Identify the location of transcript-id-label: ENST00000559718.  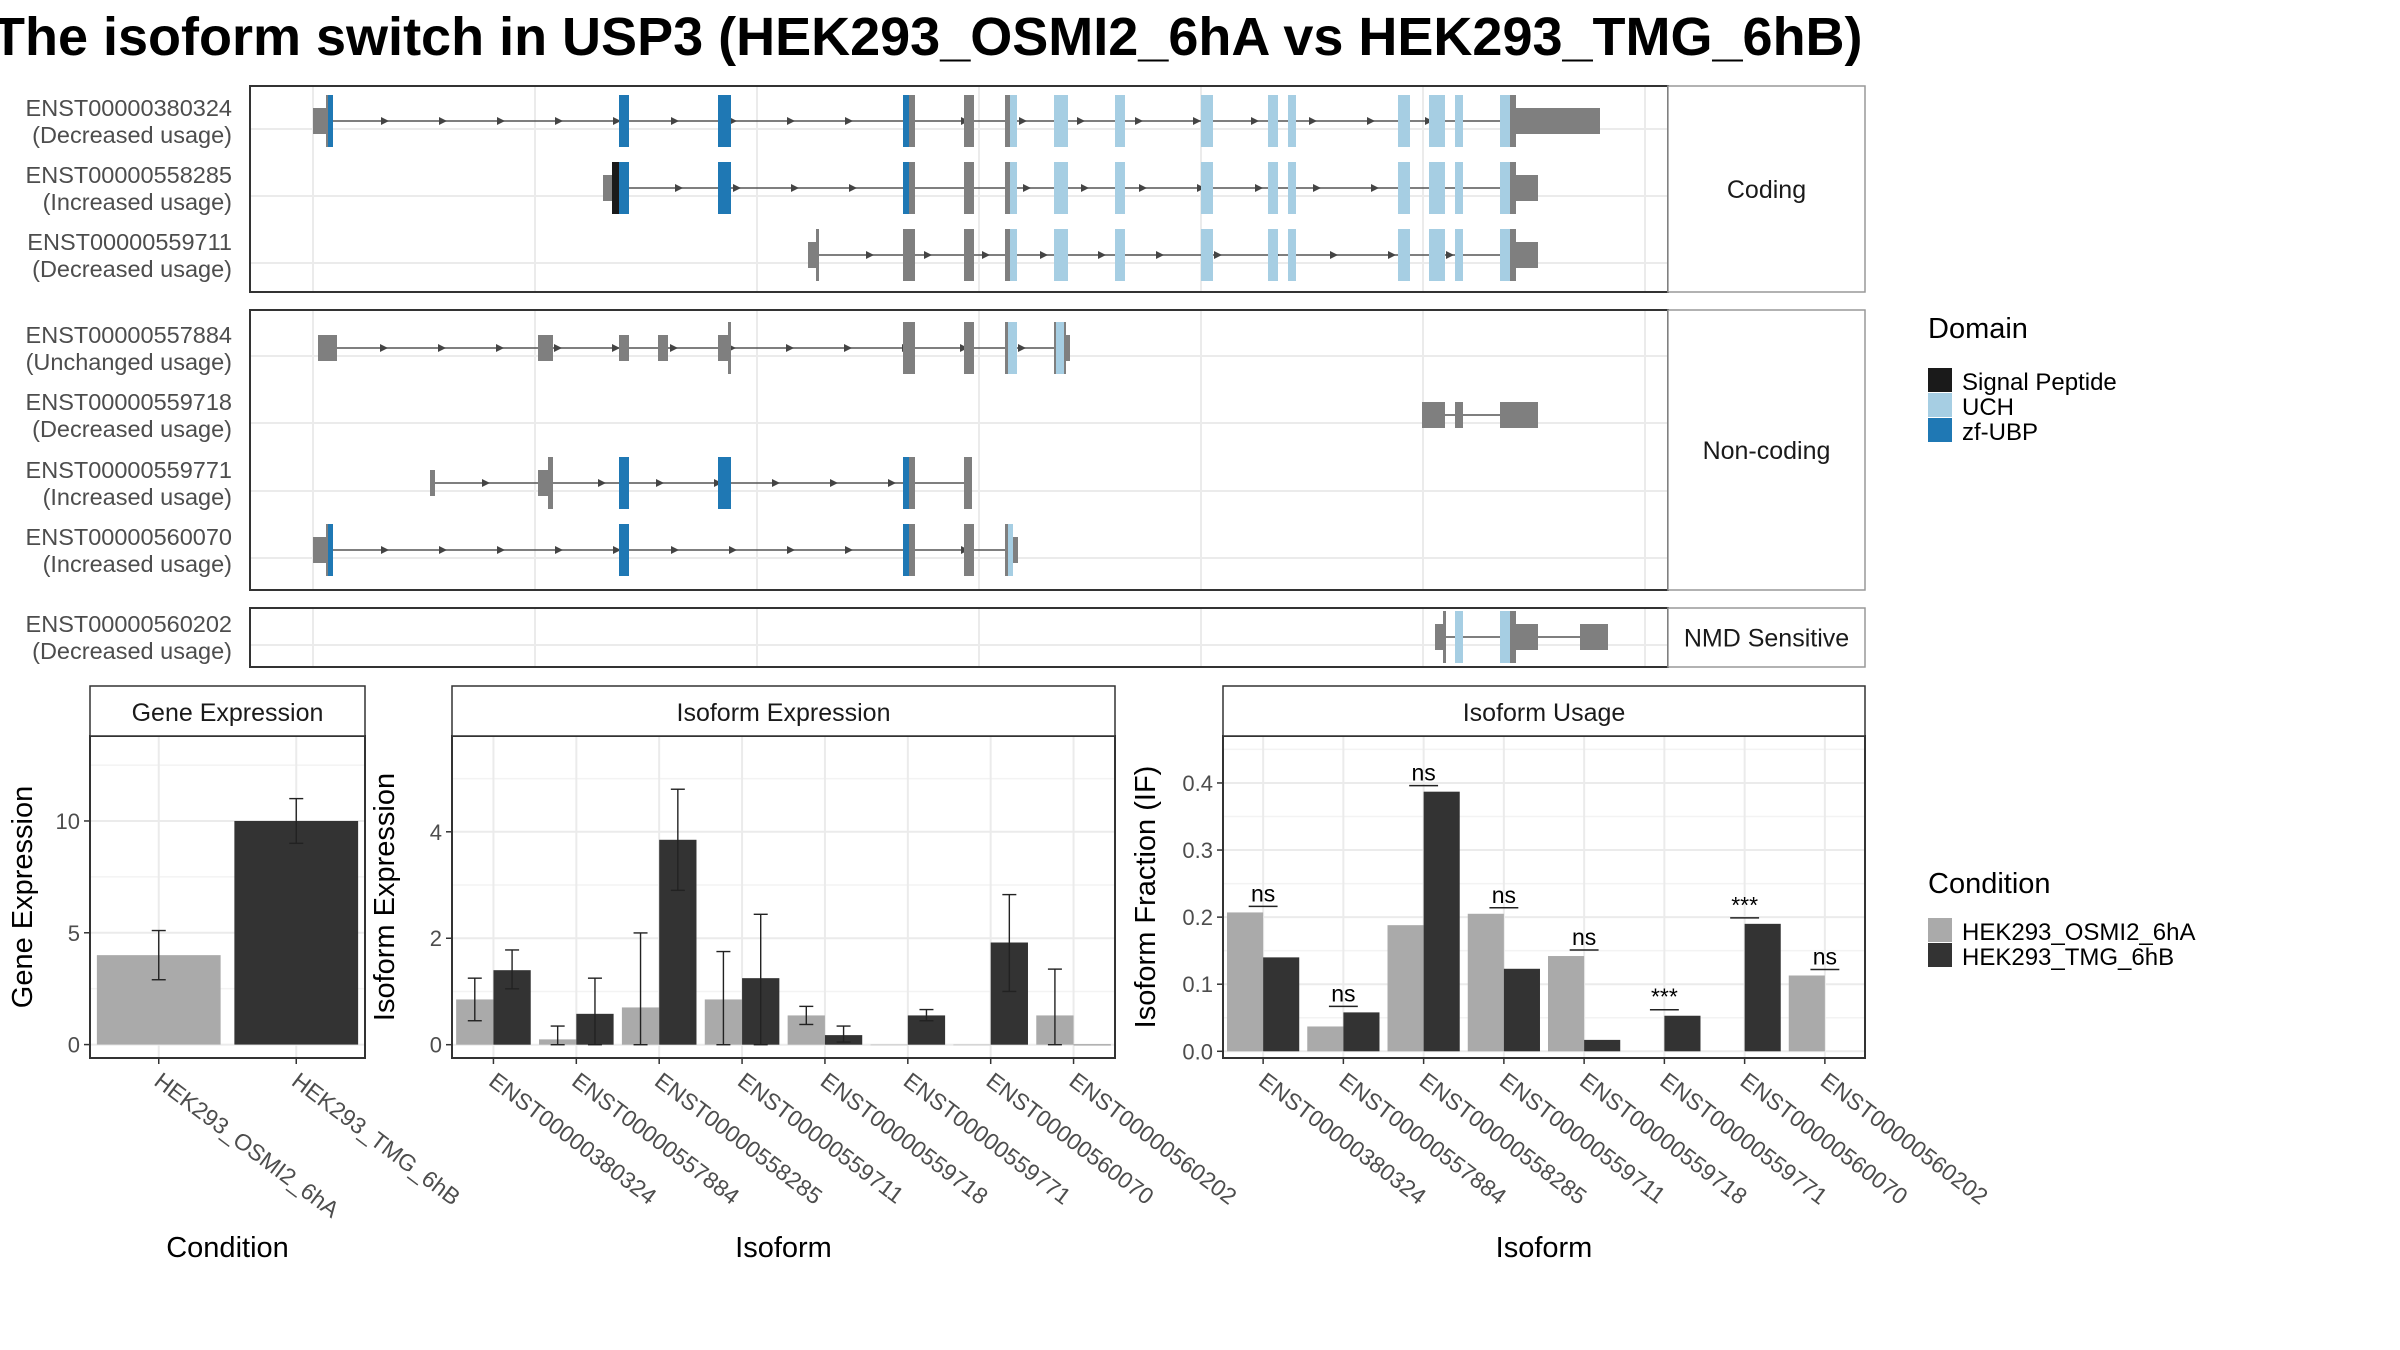
(129, 402).